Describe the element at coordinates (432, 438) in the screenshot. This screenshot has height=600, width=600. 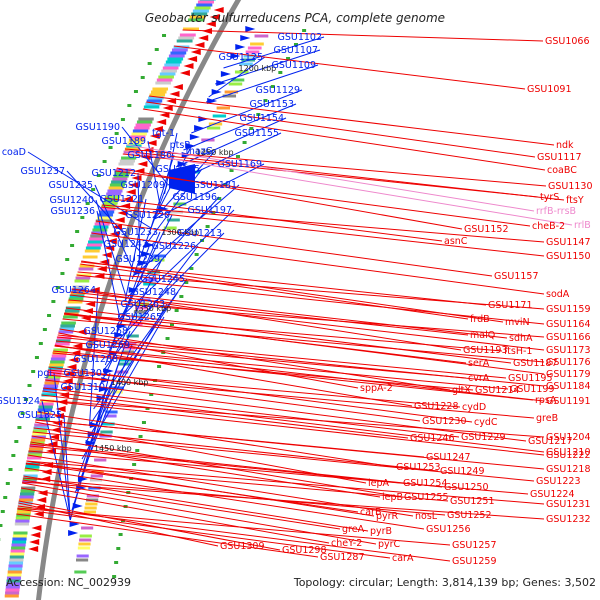
I see `gene-label-reverse: GSU1246` at that location.